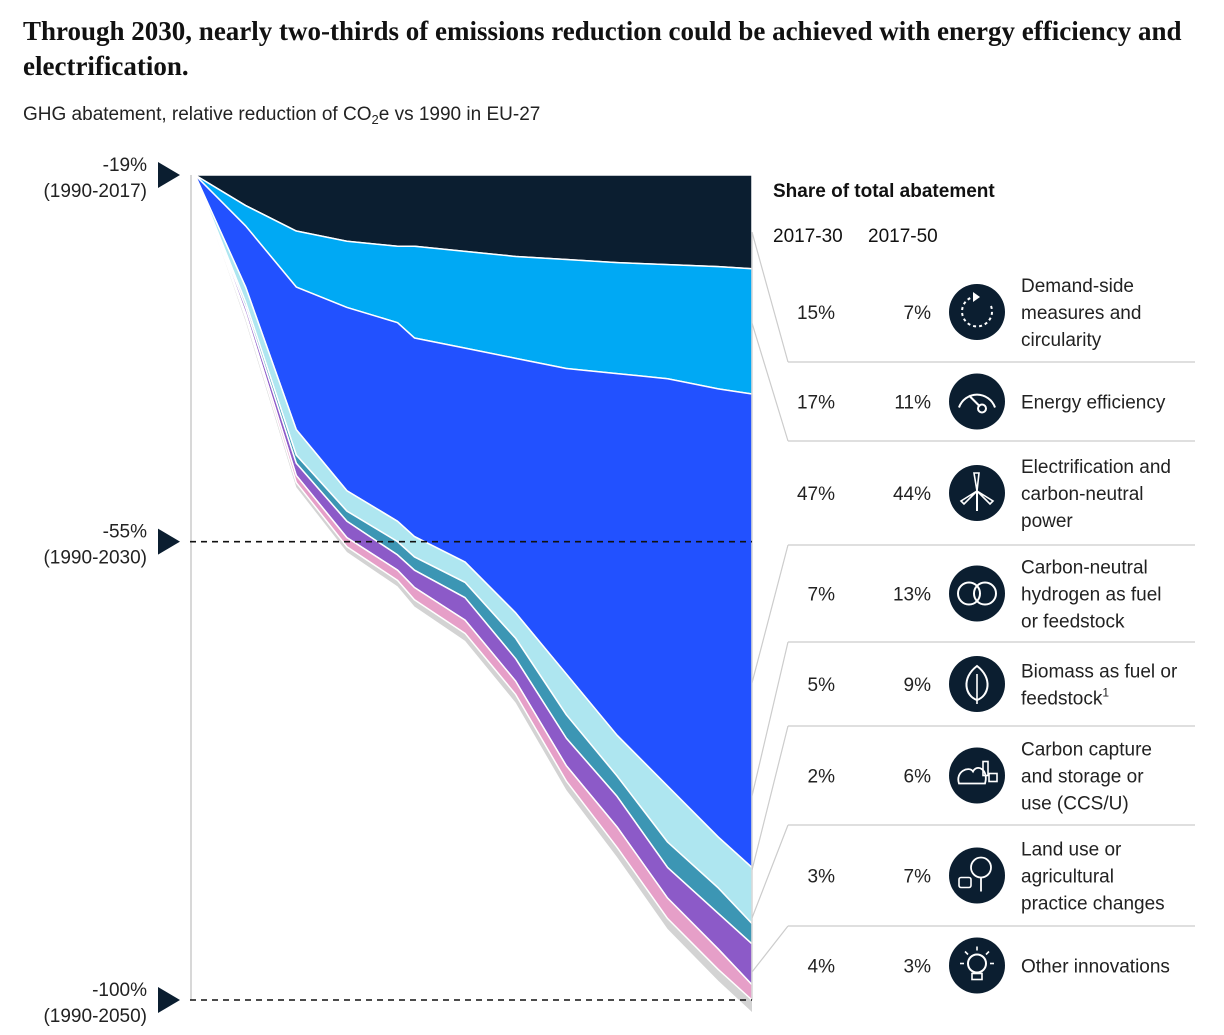 This screenshot has height=1035, width=1224. I want to click on category-row: 17% 11% Energy efficiency, so click(981, 401).